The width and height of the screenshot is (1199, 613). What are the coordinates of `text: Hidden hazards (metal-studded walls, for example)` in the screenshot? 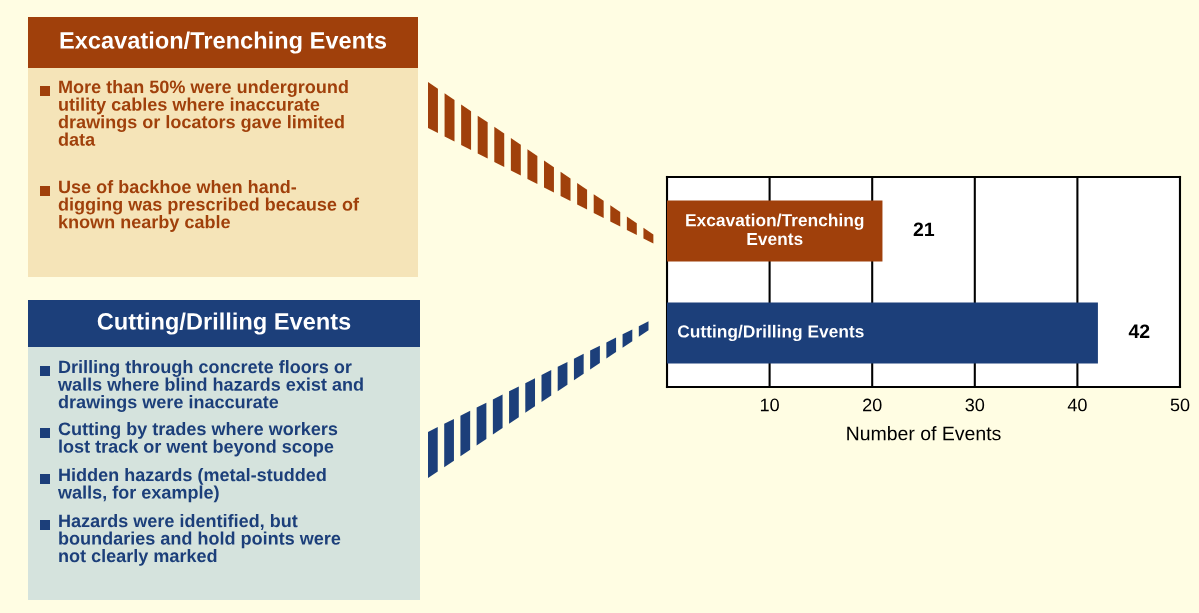 It's located at (191, 485).